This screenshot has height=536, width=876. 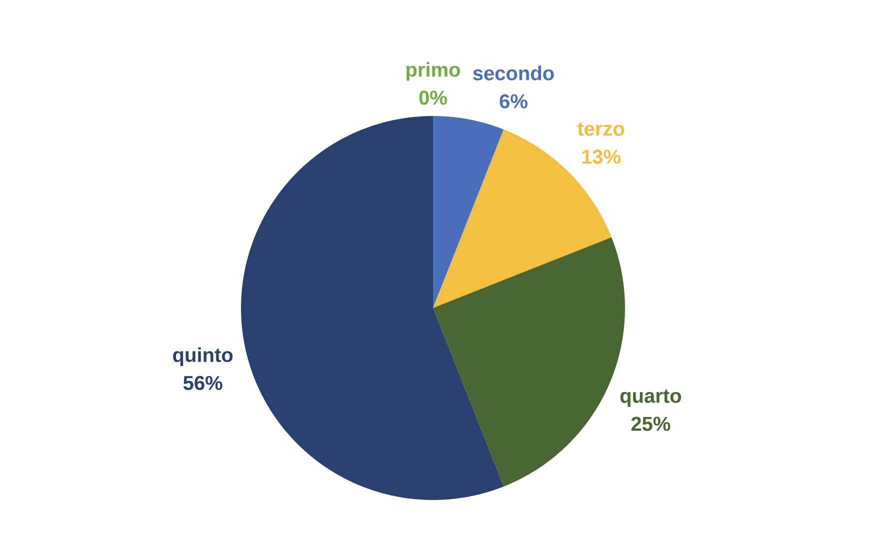 What do you see at coordinates (433, 97) in the screenshot?
I see `text: 0%` at bounding box center [433, 97].